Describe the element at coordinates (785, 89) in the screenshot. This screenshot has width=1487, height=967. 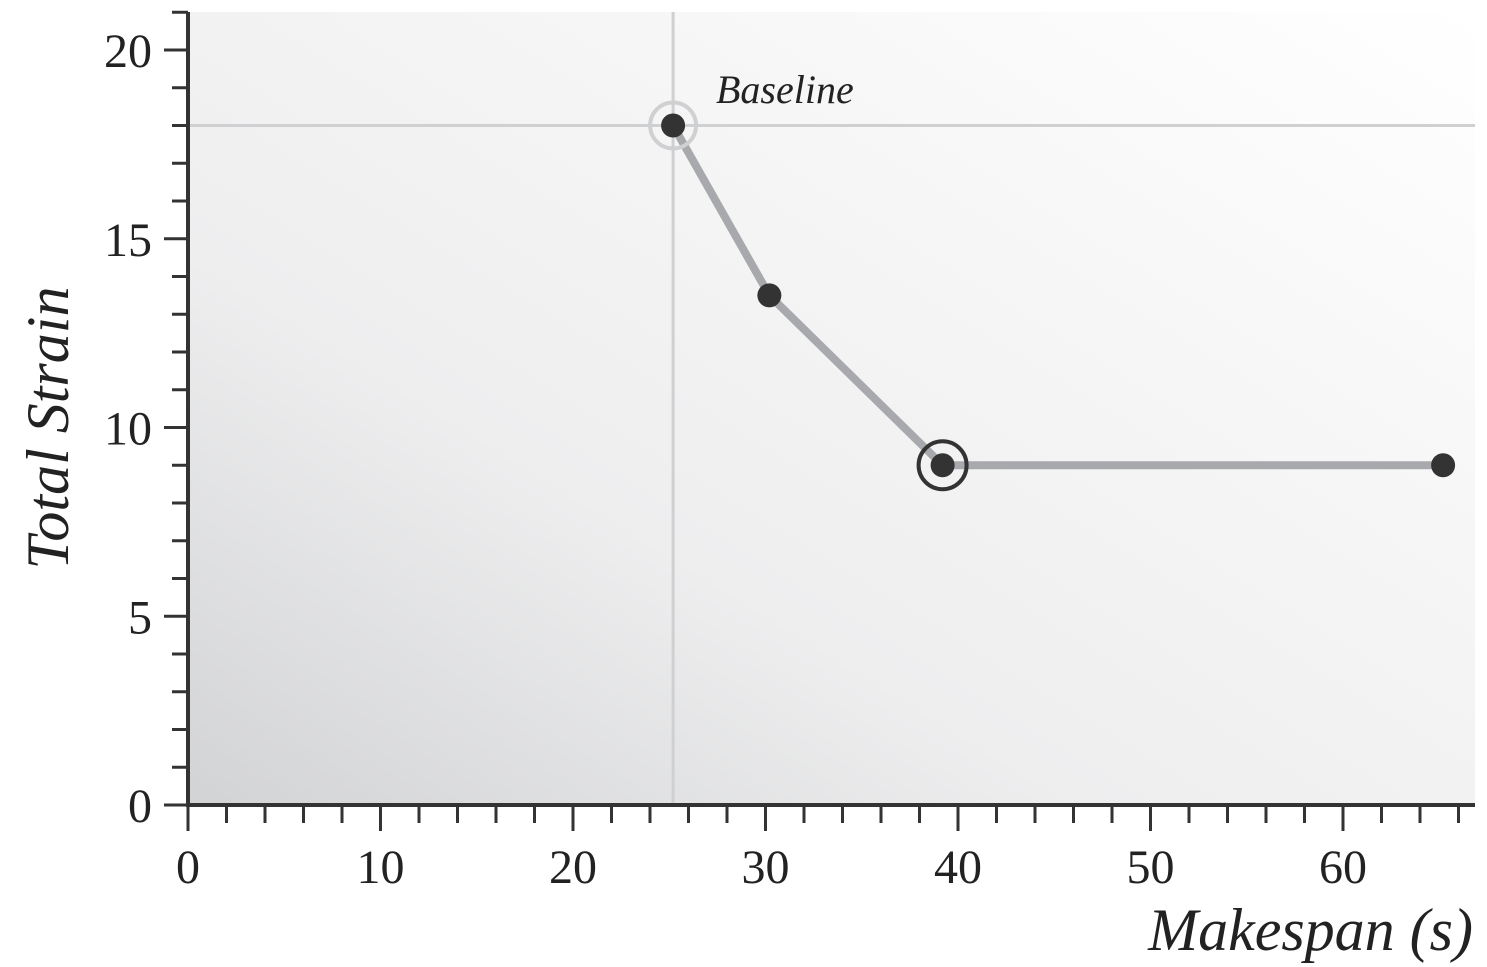
I see `annotation-baseline: Baseline` at that location.